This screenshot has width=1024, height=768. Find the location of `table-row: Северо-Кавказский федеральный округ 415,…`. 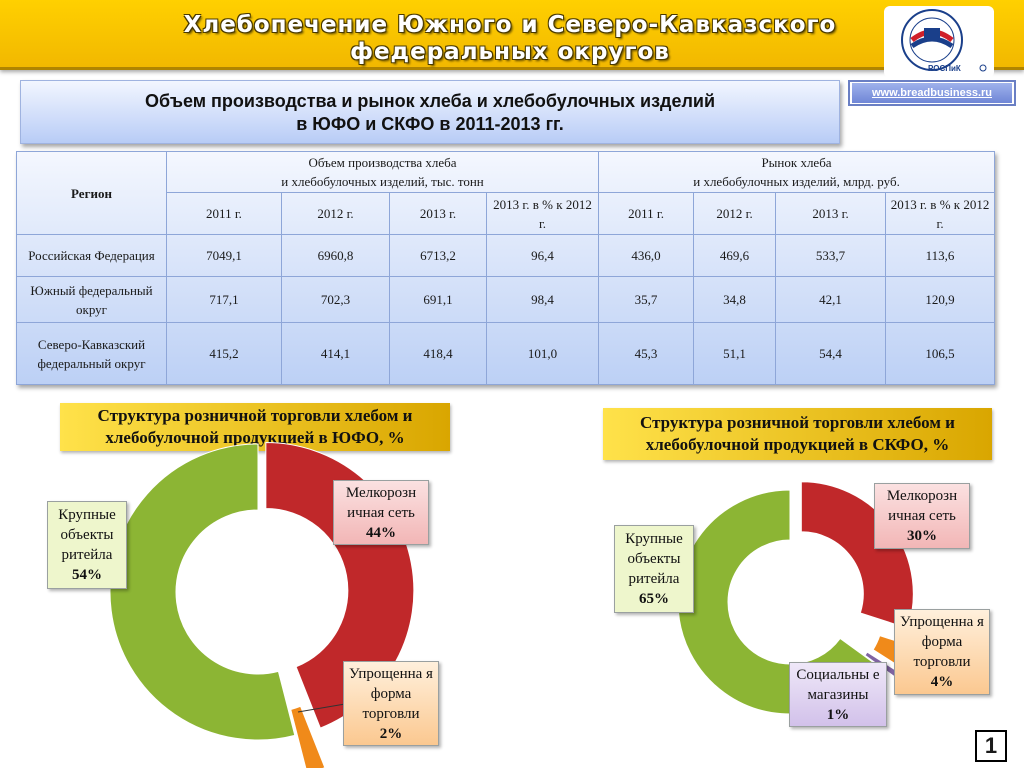

table-row: Северо-Кавказский федеральный округ 415,… is located at coordinates (506, 353).